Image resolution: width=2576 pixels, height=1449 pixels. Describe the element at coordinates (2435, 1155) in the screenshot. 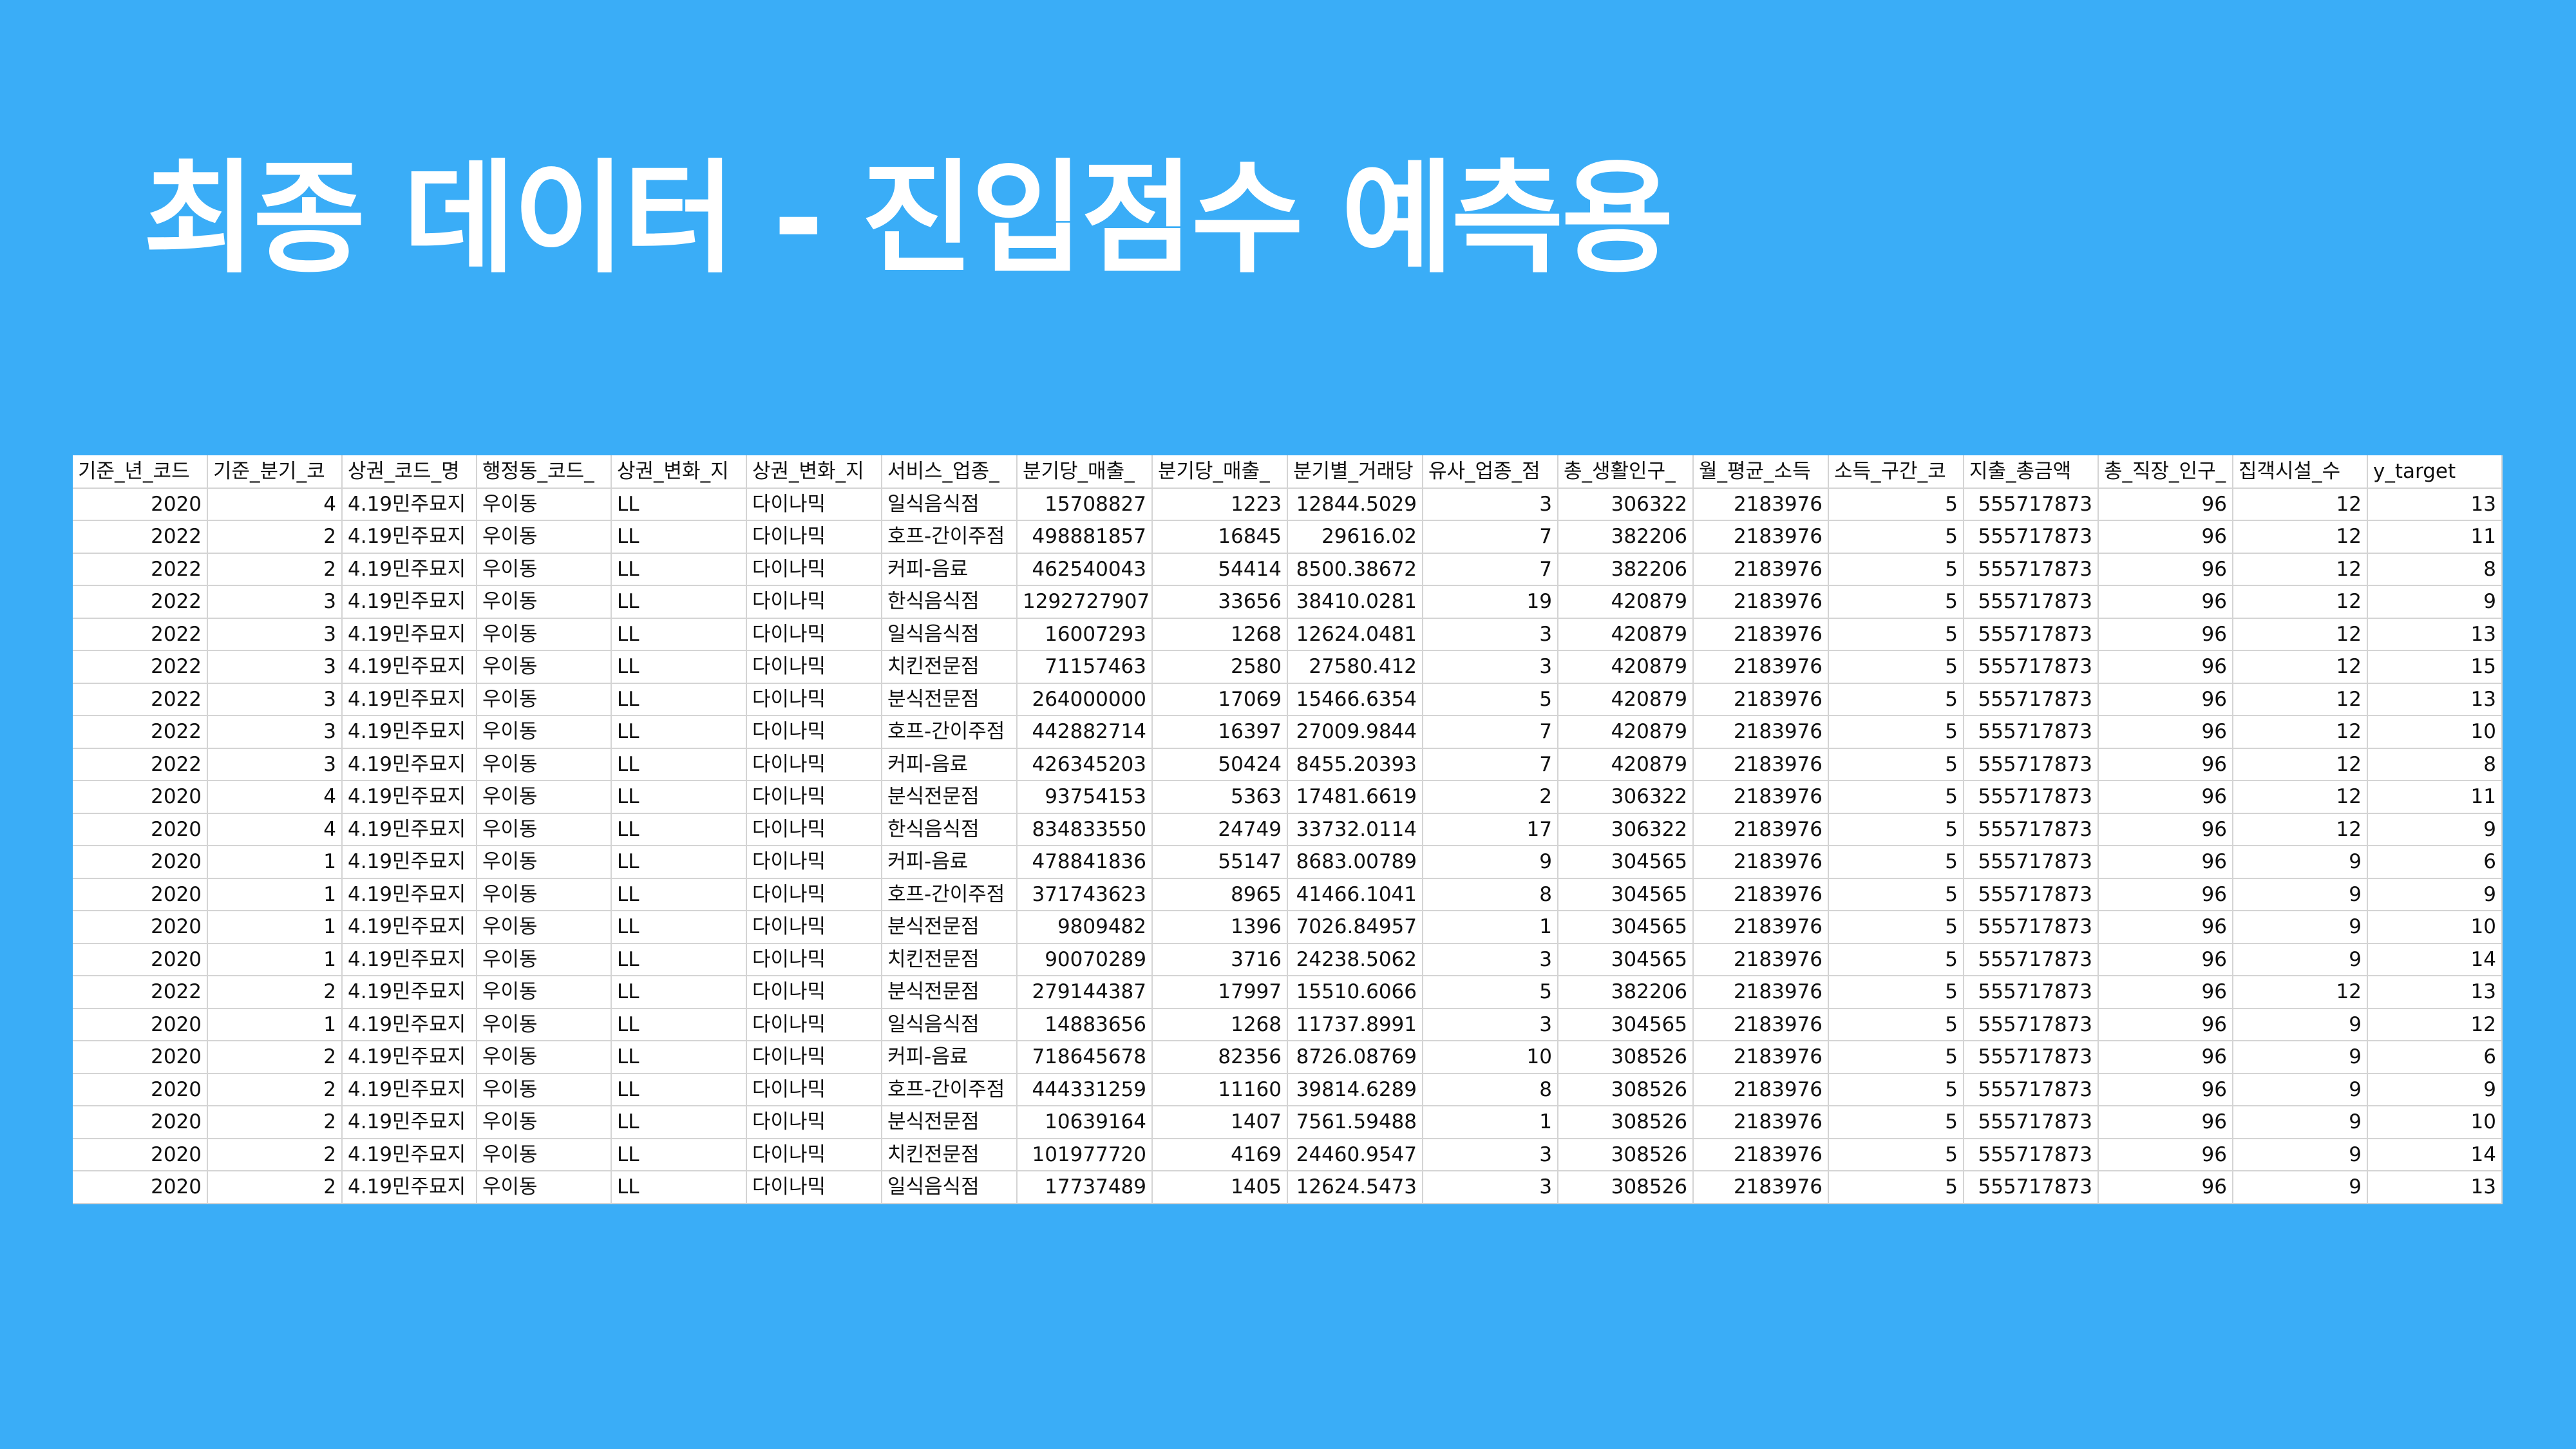

I see `table-cell-y-target: 14` at that location.